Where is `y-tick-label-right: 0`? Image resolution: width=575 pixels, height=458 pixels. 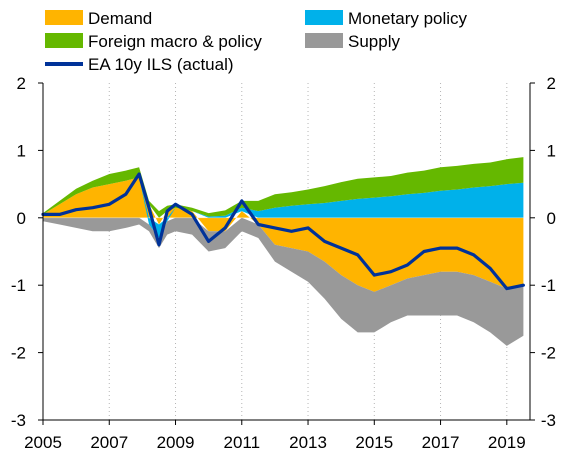 y-tick-label-right: 0 is located at coordinates (551, 218).